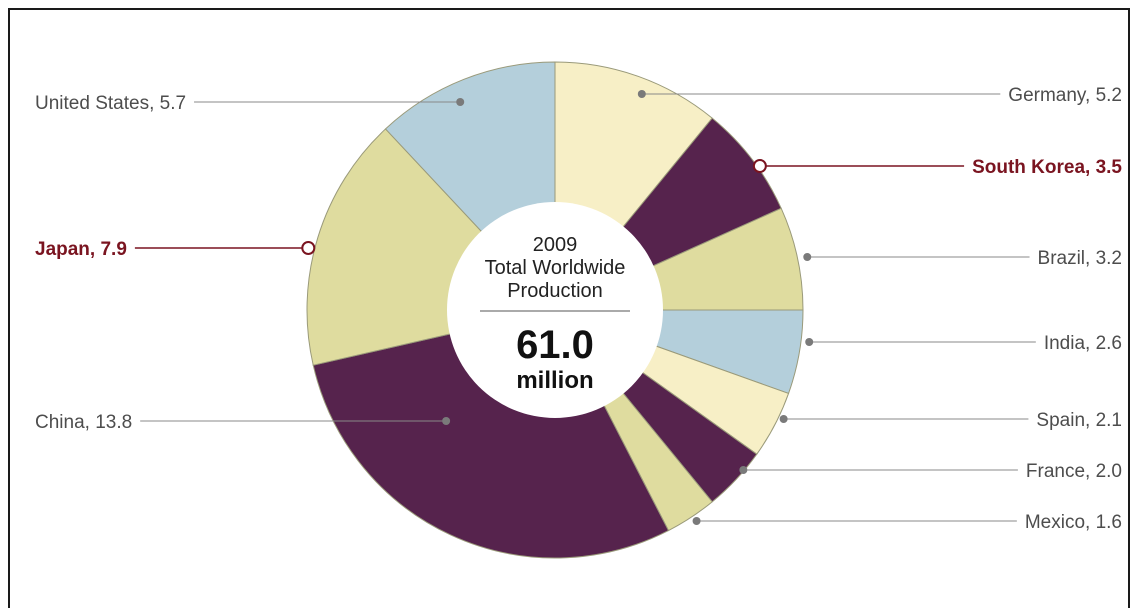 The height and width of the screenshot is (608, 1140). What do you see at coordinates (555, 291) in the screenshot?
I see `center-title-line2: Production` at bounding box center [555, 291].